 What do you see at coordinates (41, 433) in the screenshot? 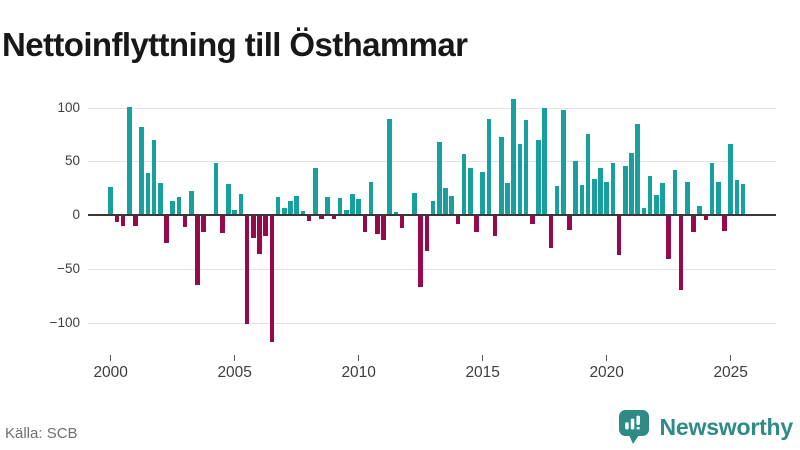
I see `source-label: Källa: SCB` at bounding box center [41, 433].